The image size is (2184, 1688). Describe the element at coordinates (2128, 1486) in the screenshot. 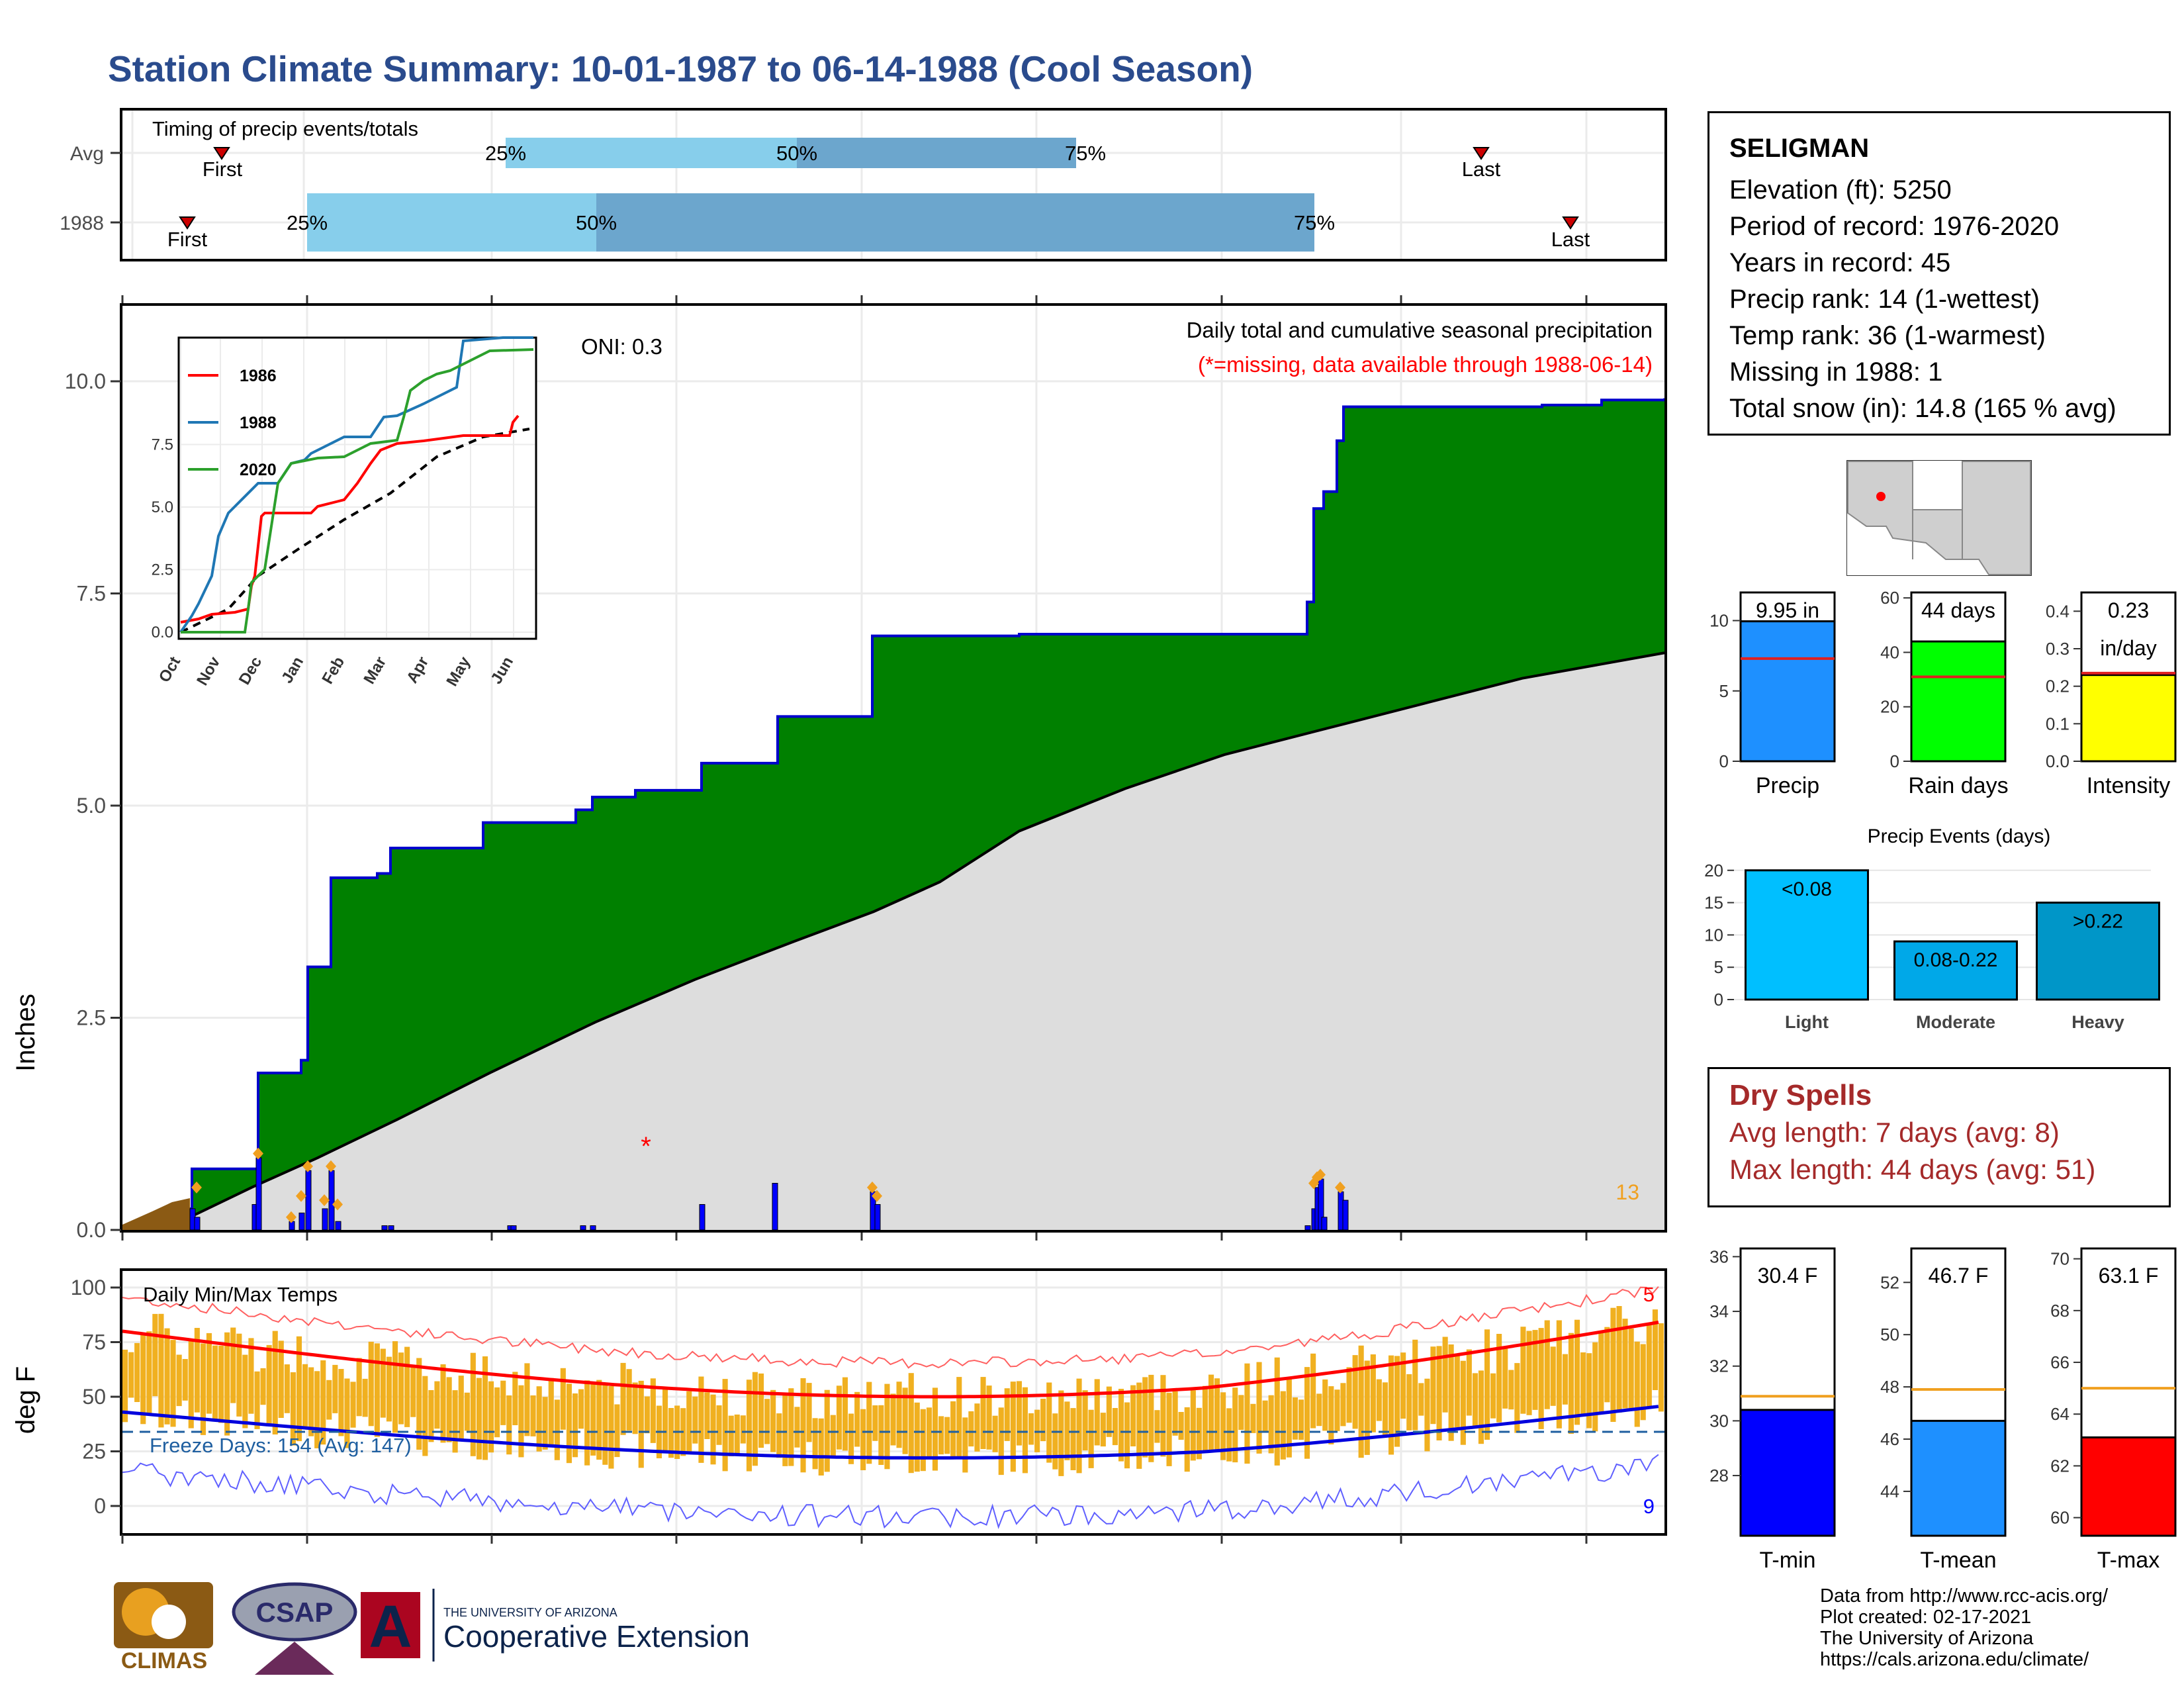

I see `tmax-bar` at that location.